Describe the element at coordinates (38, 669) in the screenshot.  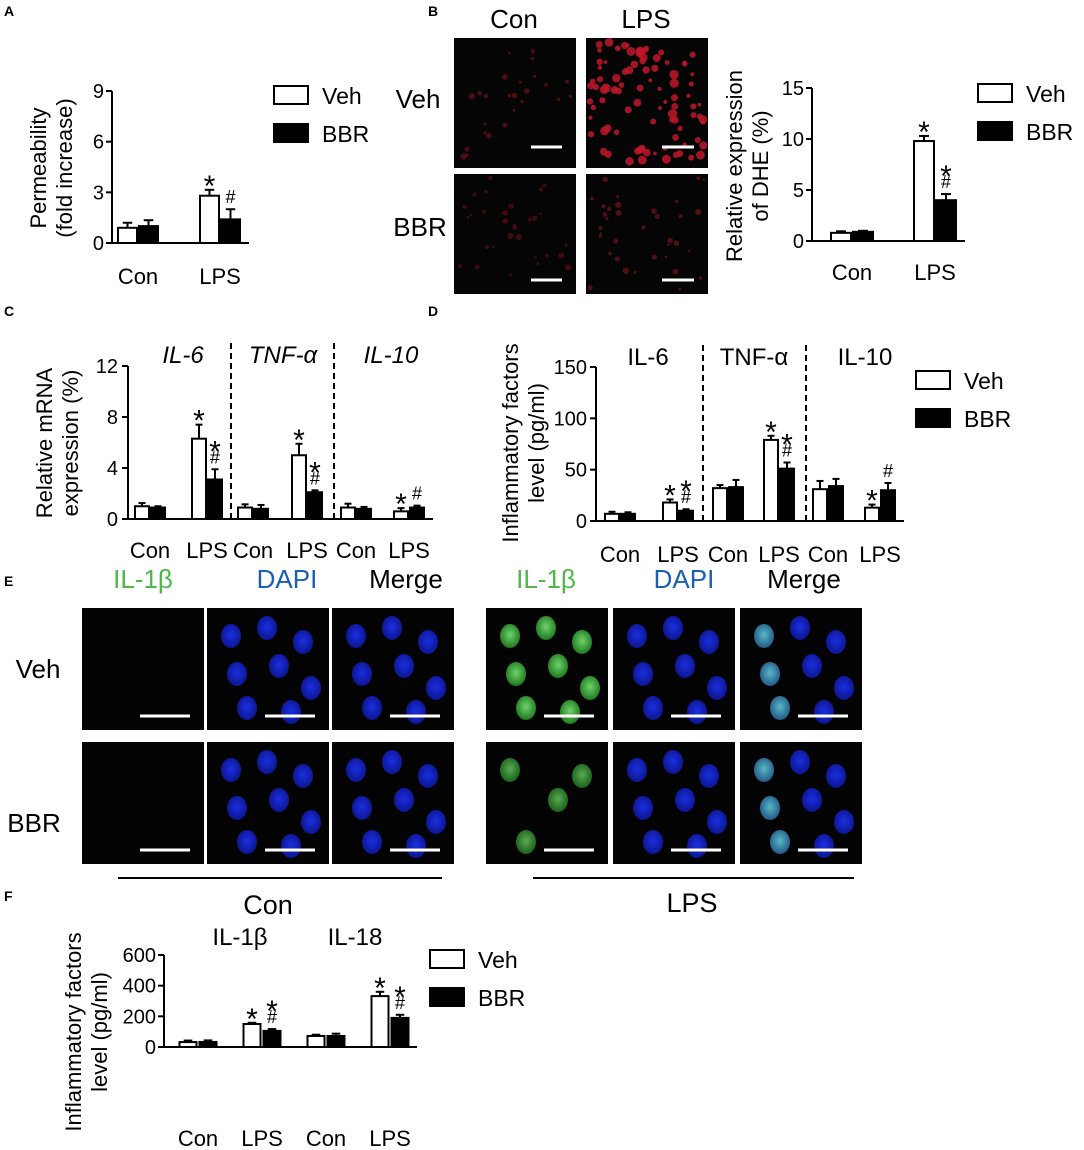
I see `micro-e-row-veh: Veh` at that location.